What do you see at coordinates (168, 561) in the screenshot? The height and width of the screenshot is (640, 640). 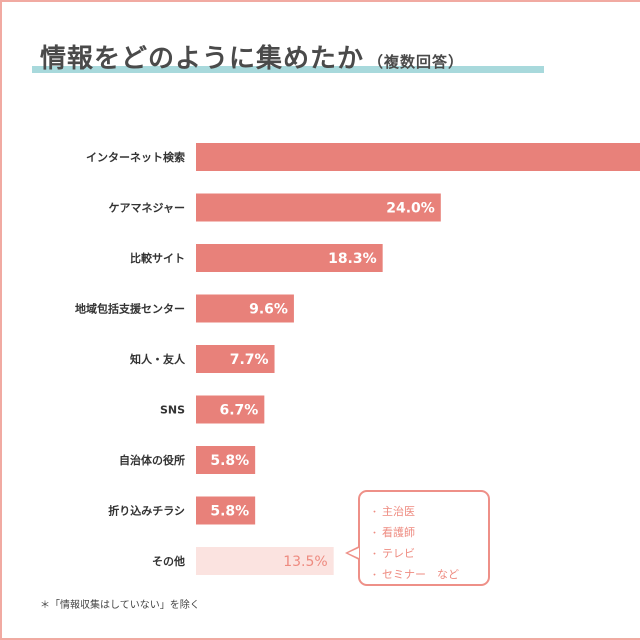 I see `category-label: その他` at bounding box center [168, 561].